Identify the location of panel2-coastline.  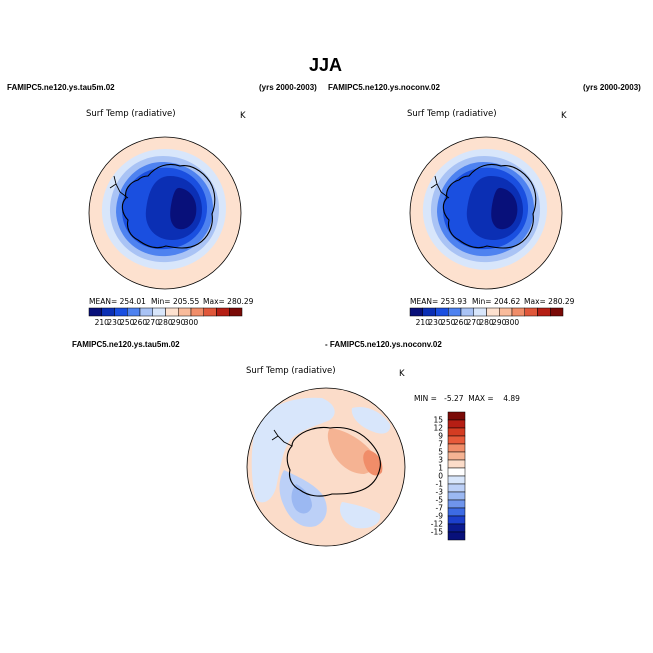
(489, 206).